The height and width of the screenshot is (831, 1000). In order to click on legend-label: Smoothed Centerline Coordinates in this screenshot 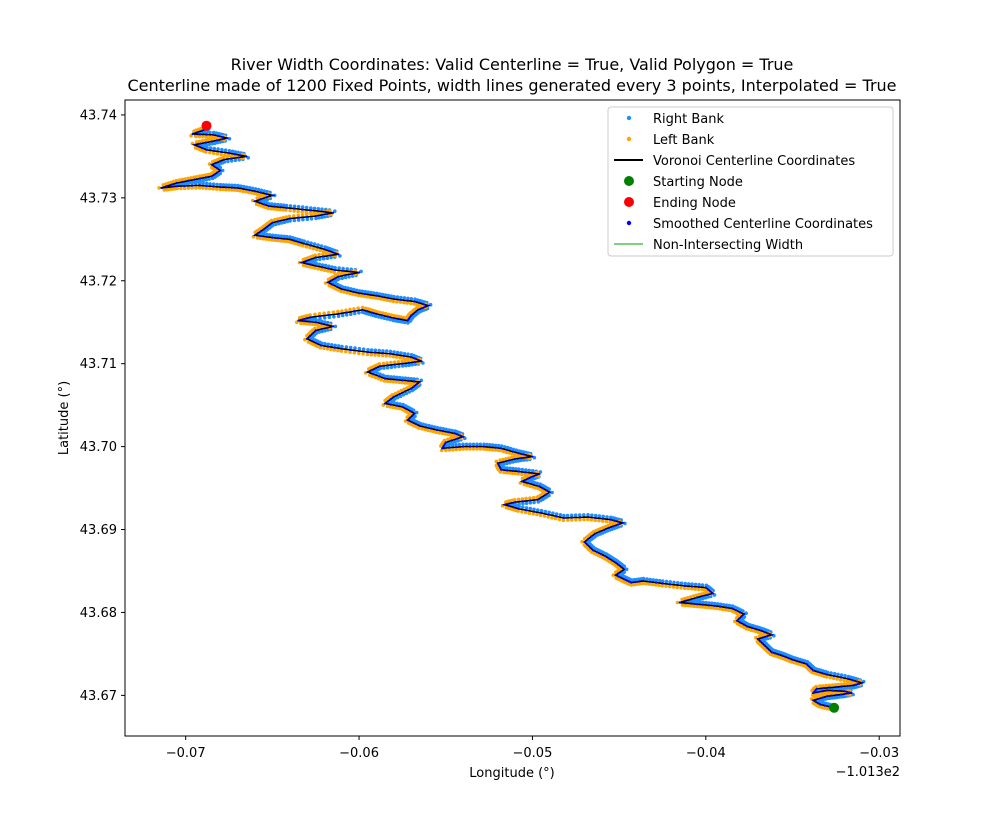, I will do `click(763, 224)`.